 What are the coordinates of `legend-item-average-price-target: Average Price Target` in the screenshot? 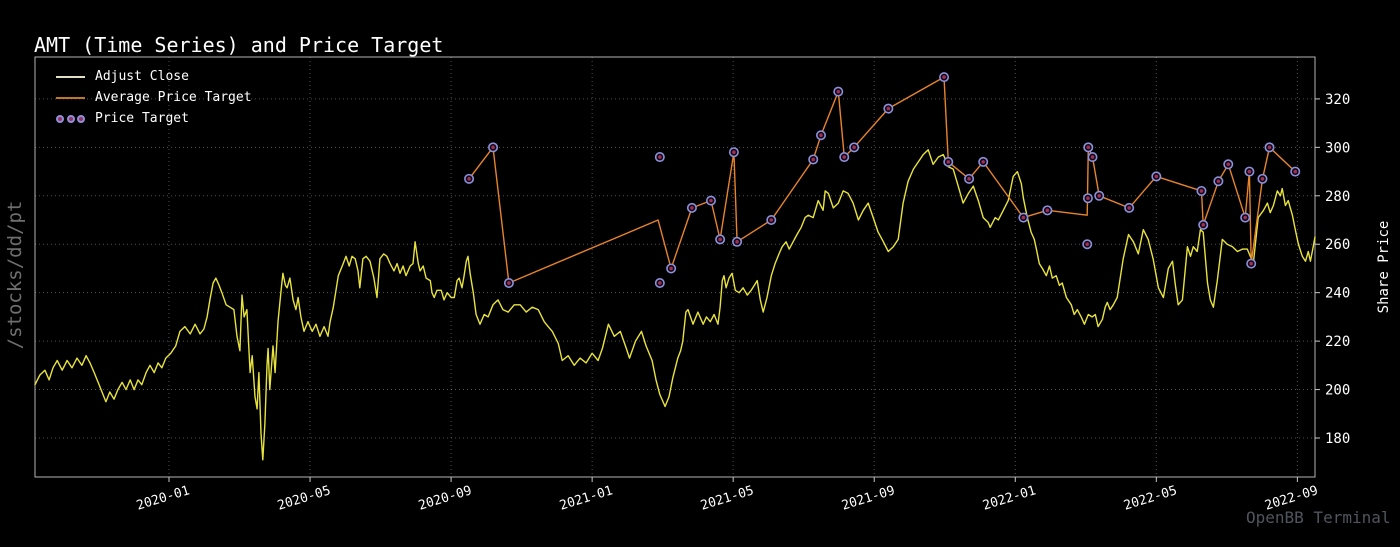 It's located at (154, 97).